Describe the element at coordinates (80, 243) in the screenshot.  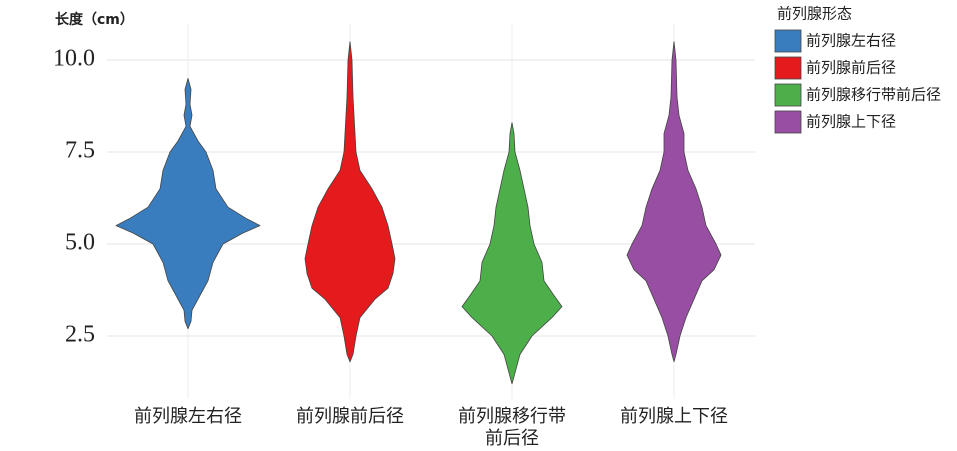
I see `y-tick-label: 5.0` at that location.